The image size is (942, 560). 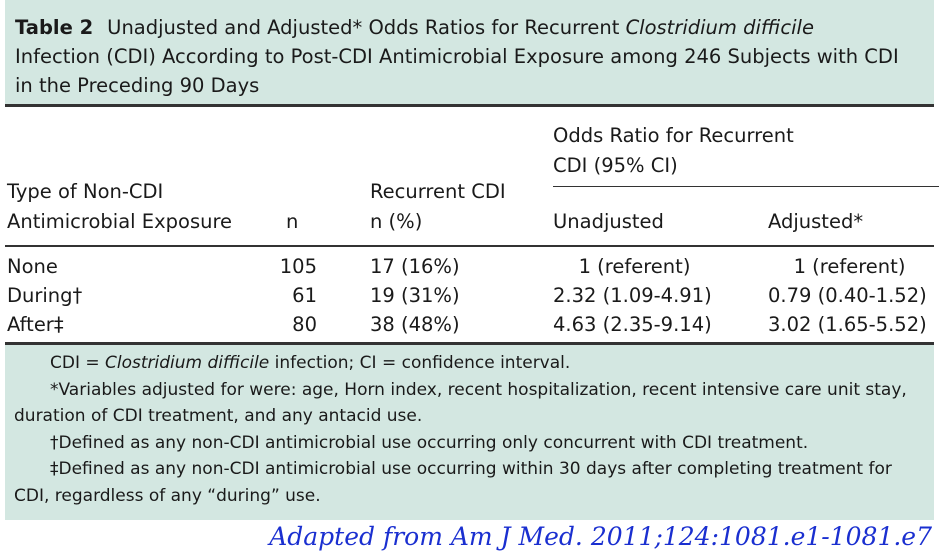 What do you see at coordinates (415, 266) in the screenshot?
I see `row-recurrent: 17 (16%)` at bounding box center [415, 266].